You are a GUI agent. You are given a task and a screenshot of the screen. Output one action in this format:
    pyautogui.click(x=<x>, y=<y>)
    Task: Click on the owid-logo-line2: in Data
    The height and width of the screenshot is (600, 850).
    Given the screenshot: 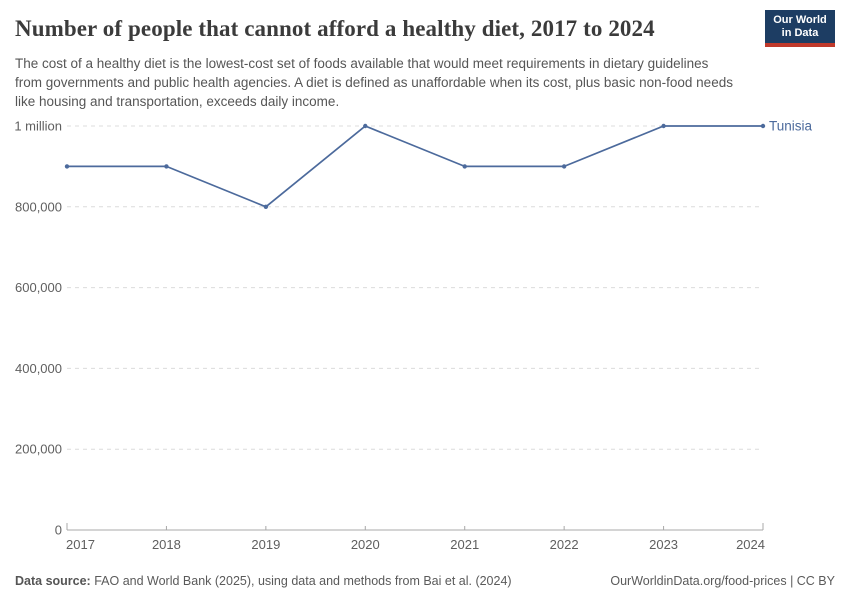 What is the action you would take?
    pyautogui.click(x=800, y=32)
    